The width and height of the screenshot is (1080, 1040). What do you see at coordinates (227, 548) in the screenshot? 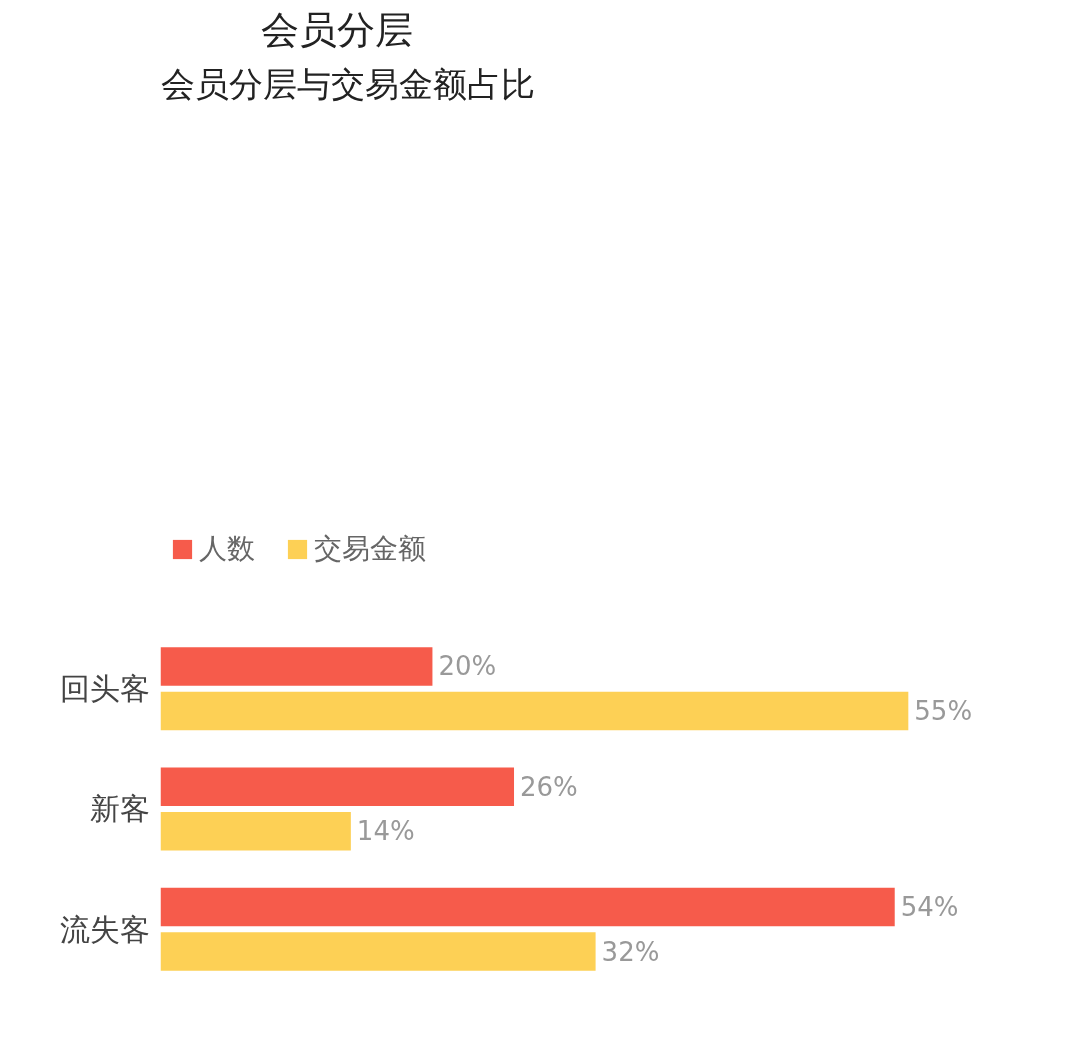
I see `legend-label: 人数` at bounding box center [227, 548].